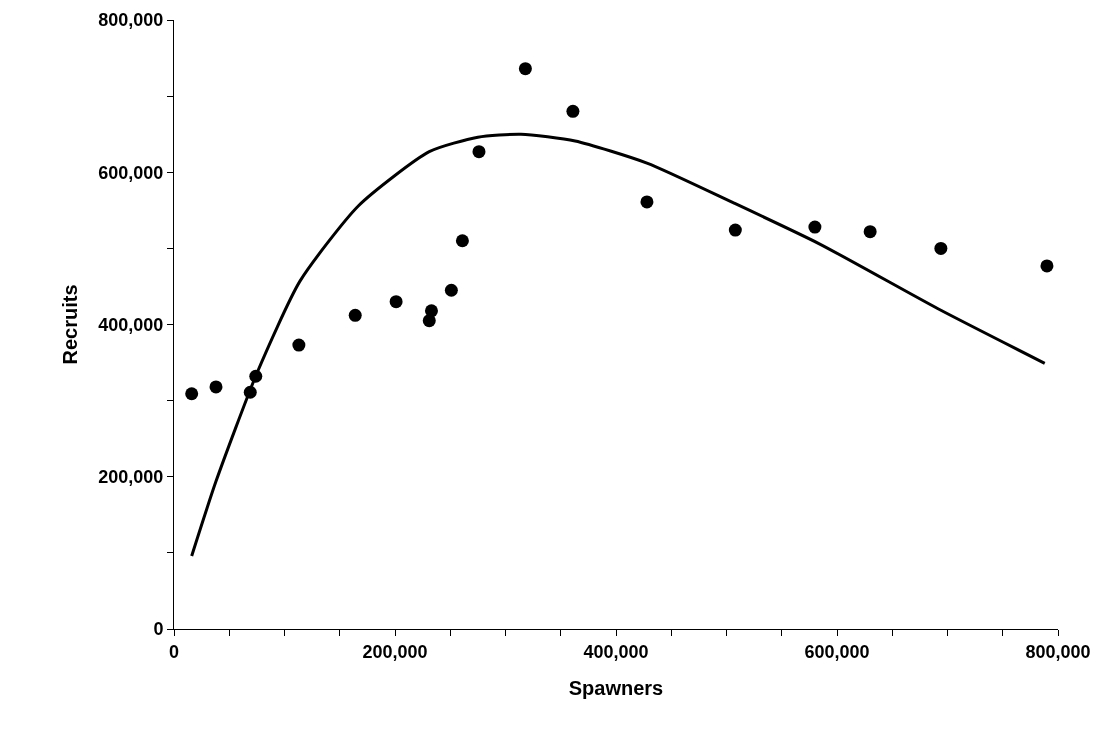 The height and width of the screenshot is (740, 1120). I want to click on y-tick-label: 0, so click(158, 629).